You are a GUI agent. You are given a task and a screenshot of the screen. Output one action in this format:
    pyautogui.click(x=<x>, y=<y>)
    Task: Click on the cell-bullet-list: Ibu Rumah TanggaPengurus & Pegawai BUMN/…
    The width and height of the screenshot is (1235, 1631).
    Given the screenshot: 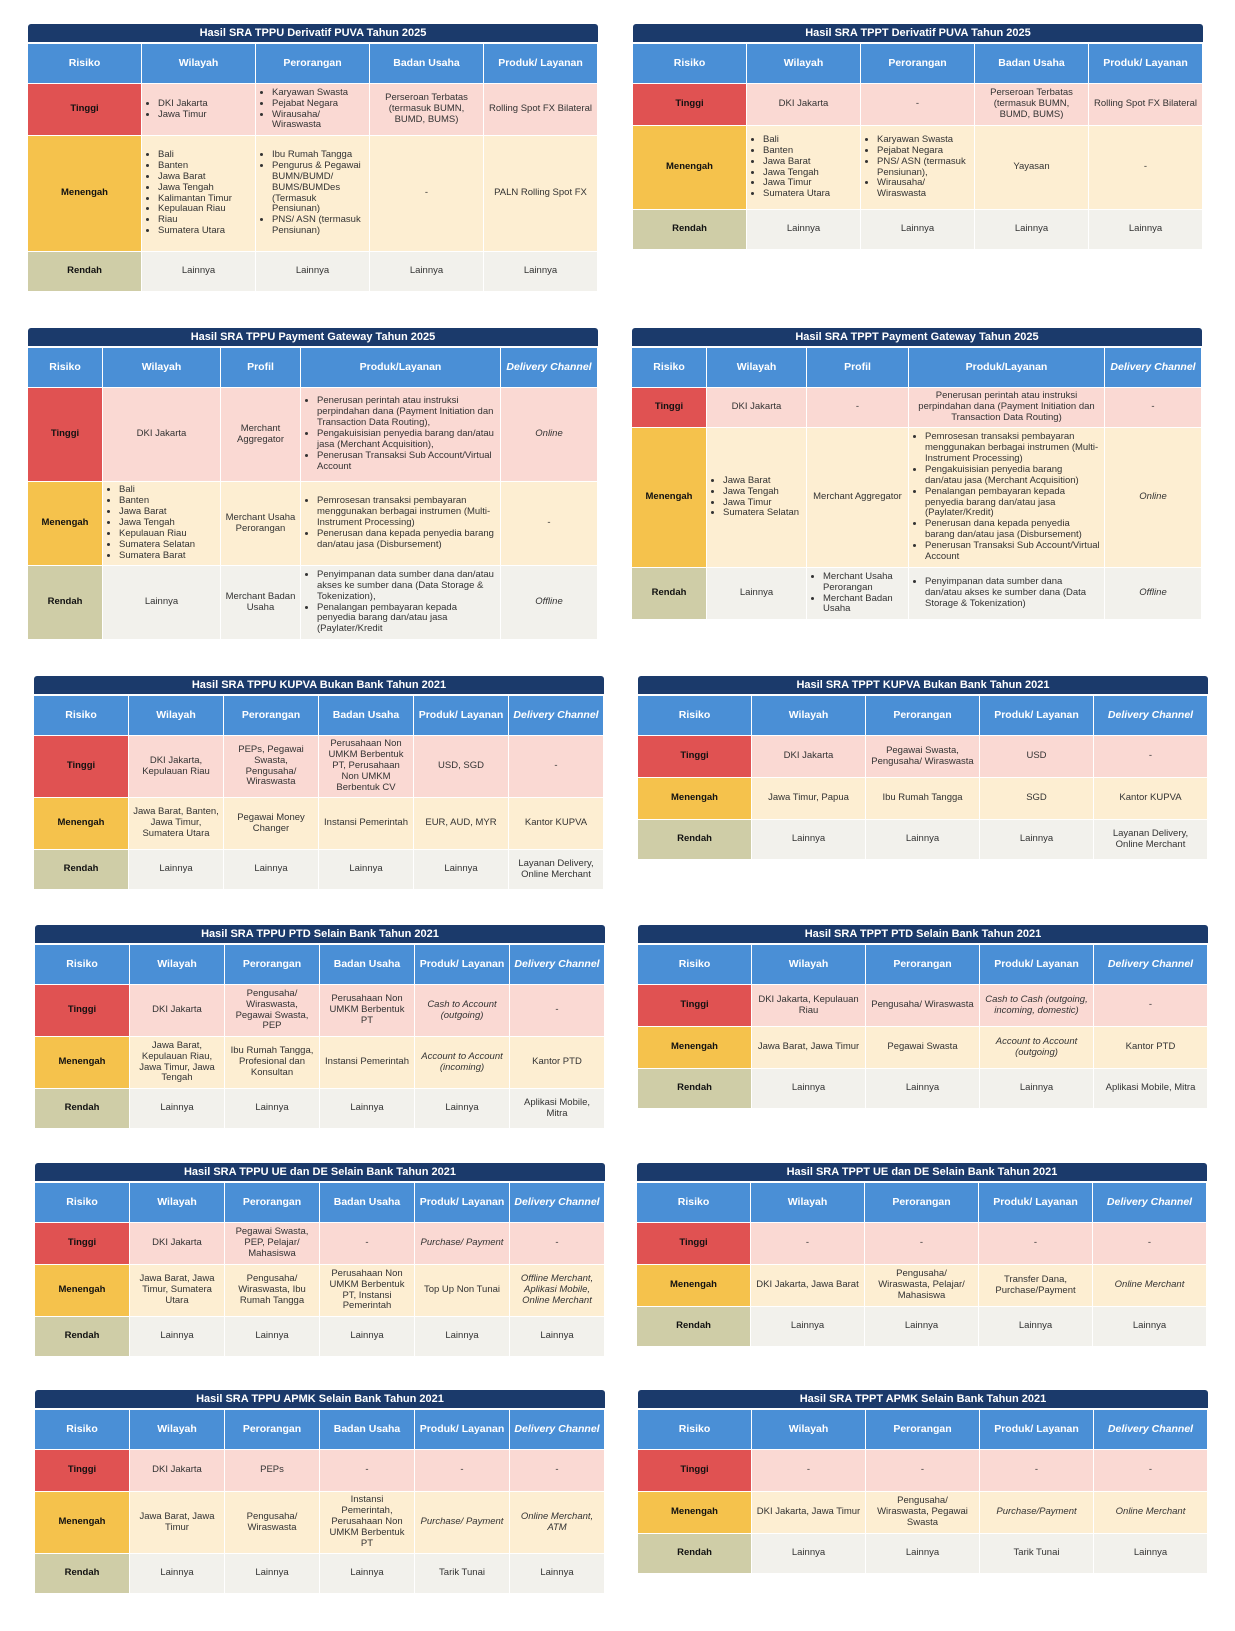 What is the action you would take?
    pyautogui.click(x=312, y=193)
    